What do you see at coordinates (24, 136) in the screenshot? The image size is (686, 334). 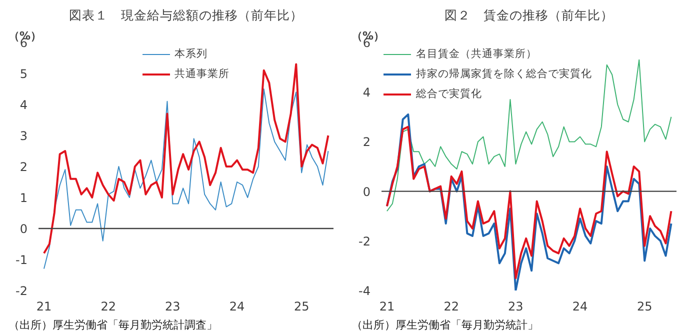 I see `y-tick-label: 3` at bounding box center [24, 136].